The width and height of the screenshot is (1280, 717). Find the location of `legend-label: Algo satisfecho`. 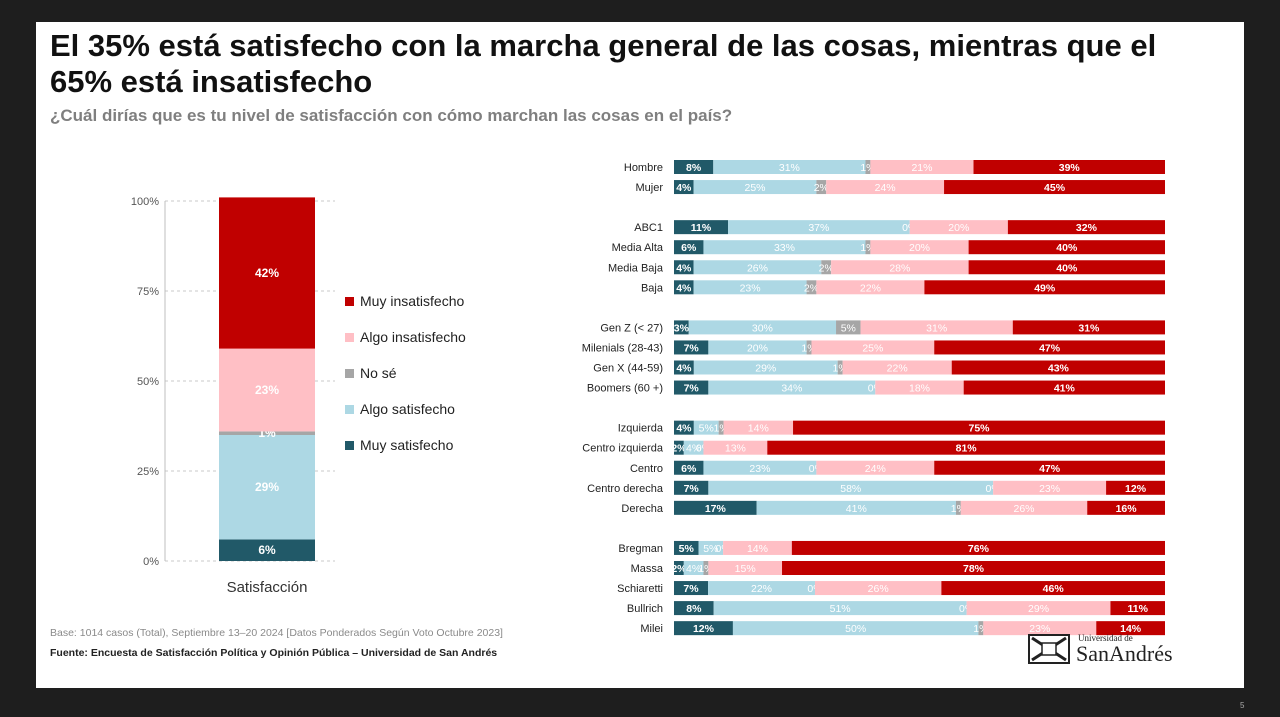

legend-label: Algo satisfecho is located at coordinates (407, 409).